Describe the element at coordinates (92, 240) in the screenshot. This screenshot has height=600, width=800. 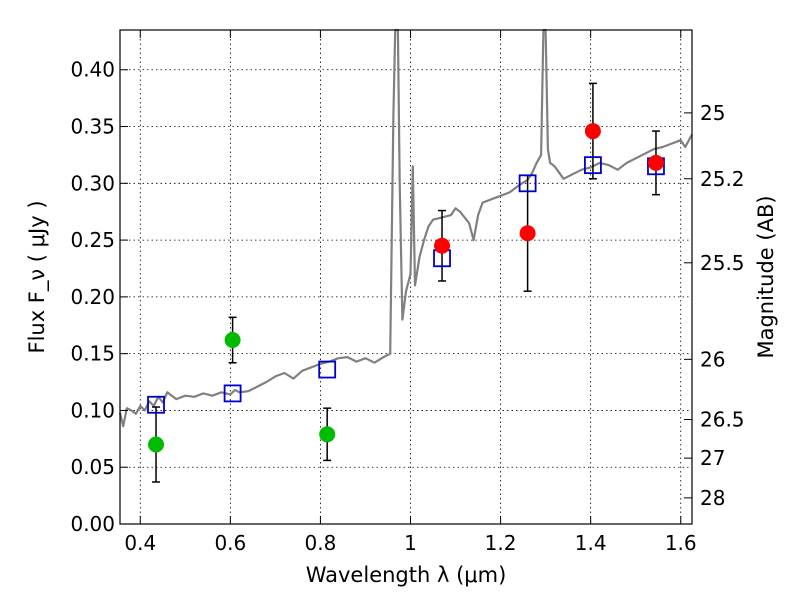
I see `y-tick-label: 0.25` at that location.